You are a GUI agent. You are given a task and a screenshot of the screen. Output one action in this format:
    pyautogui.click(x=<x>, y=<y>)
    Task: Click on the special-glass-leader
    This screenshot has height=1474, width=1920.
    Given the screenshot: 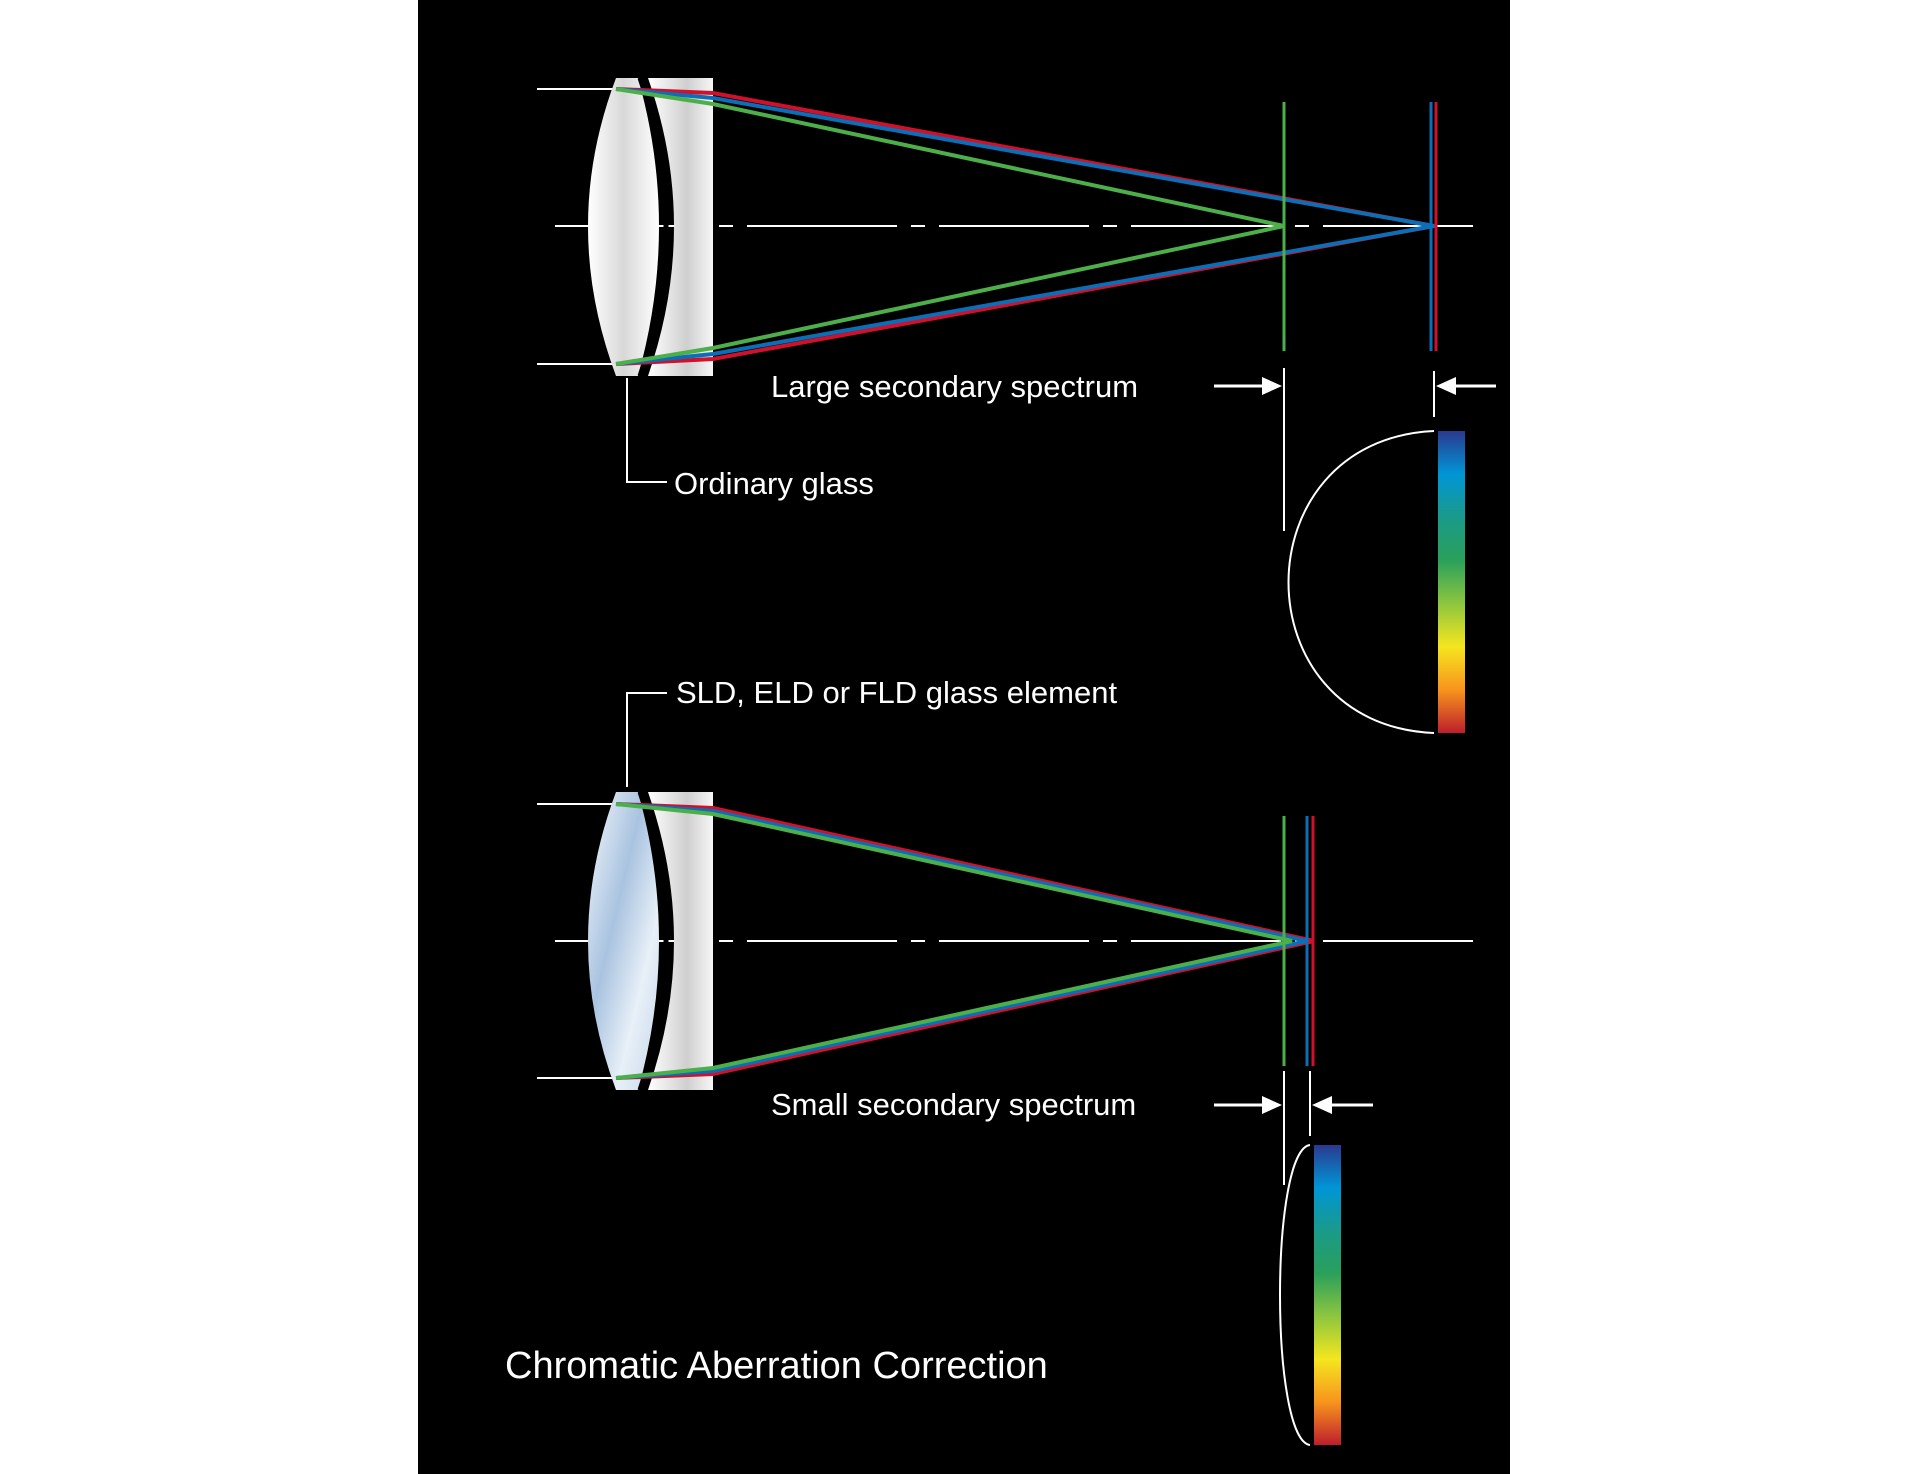 What is the action you would take?
    pyautogui.click(x=646, y=739)
    